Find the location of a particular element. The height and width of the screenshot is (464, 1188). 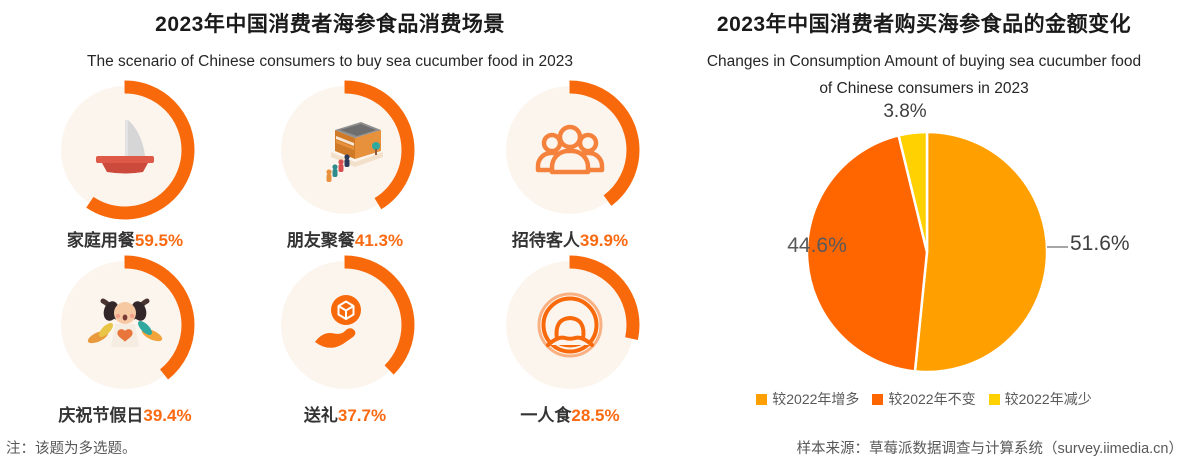

scenario-item-entertaining-guests: 招待客人39.9% is located at coordinates (570, 165).